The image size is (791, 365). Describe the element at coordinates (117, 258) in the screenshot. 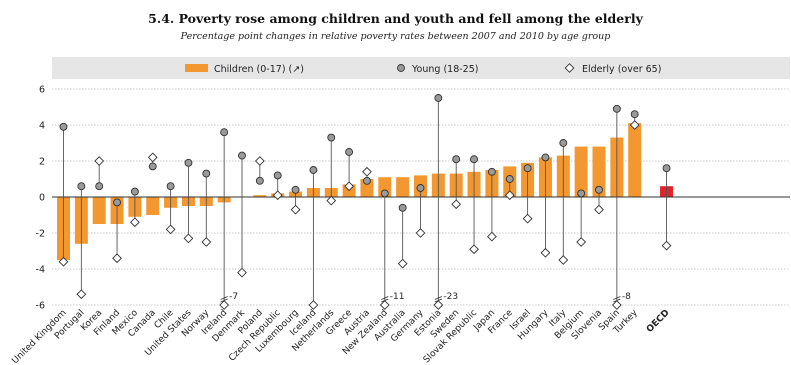

I see `elderly-marker-finland` at that location.